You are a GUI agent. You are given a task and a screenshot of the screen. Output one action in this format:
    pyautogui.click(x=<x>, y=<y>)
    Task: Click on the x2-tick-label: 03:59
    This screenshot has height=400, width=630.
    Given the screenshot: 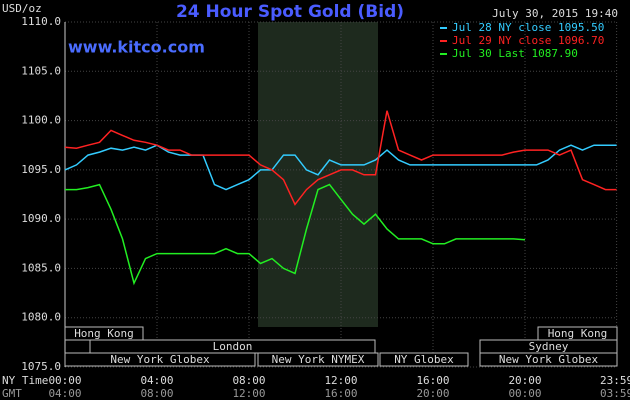 What is the action you would take?
    pyautogui.click(x=615, y=393)
    